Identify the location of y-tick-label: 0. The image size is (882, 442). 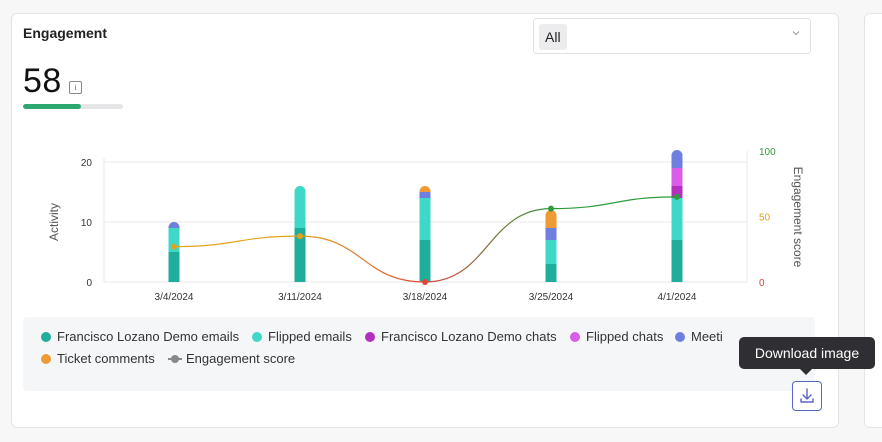
(89, 283).